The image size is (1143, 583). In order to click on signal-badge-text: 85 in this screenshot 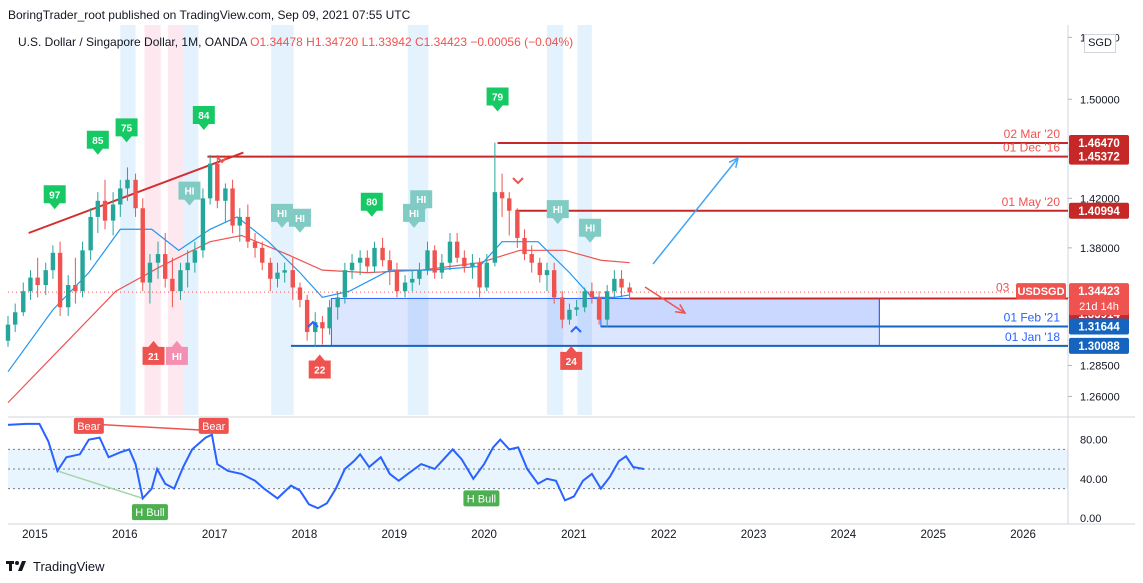, I will do `click(98, 141)`.